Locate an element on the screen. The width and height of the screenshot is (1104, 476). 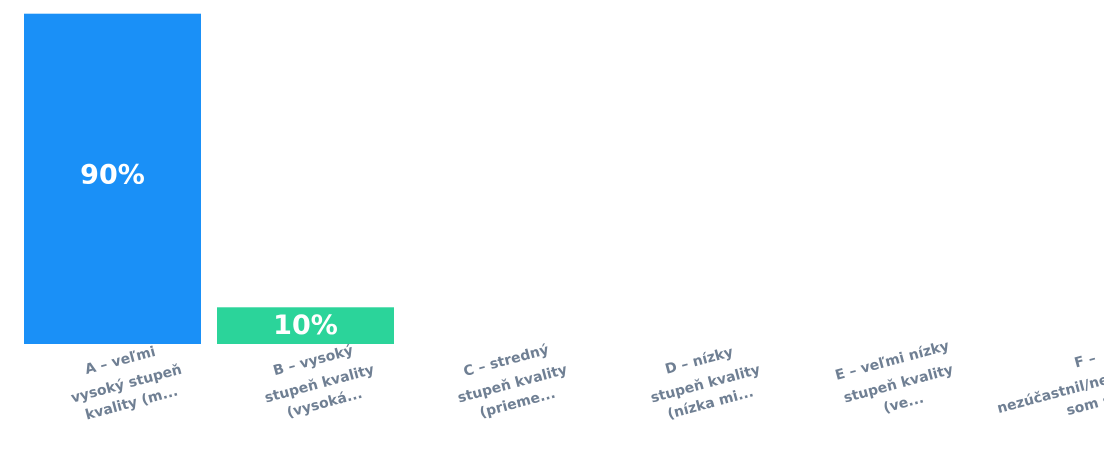
bar-value-label-0: 90% is located at coordinates (112, 174).